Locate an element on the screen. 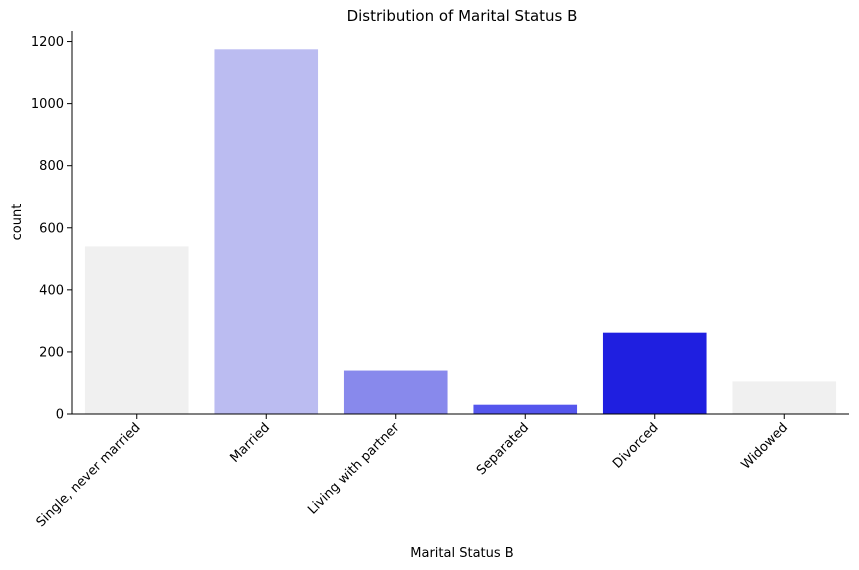 This screenshot has height=570, width=859. x-tick-label-5: Widowed is located at coordinates (765, 446).